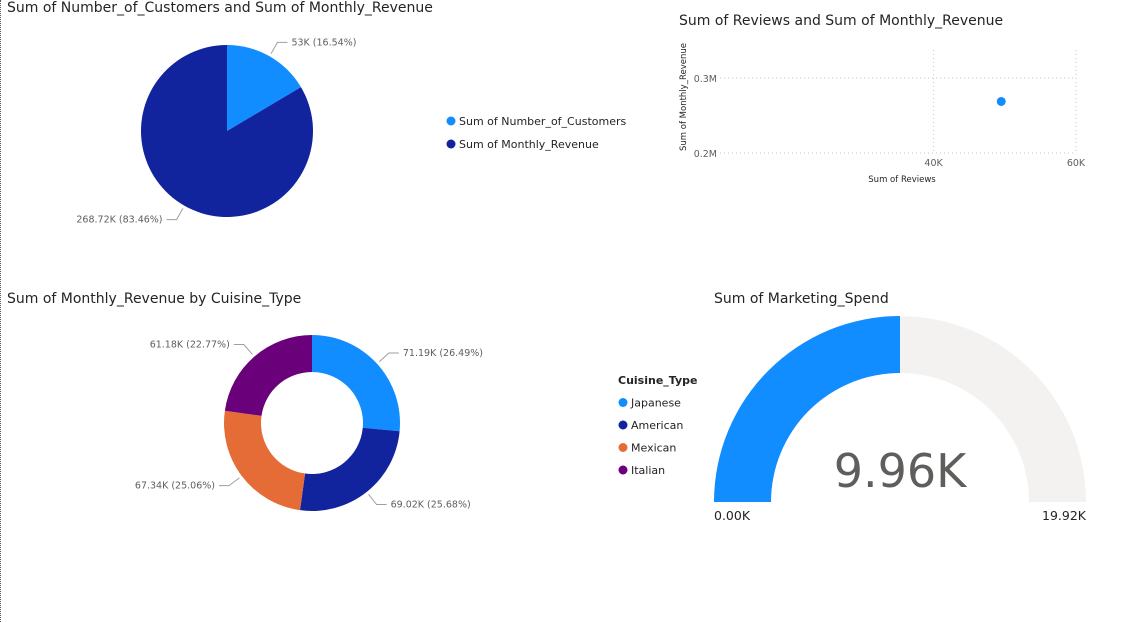  Describe the element at coordinates (1076, 163) in the screenshot. I see `x-tick-label-1: 60K` at that location.